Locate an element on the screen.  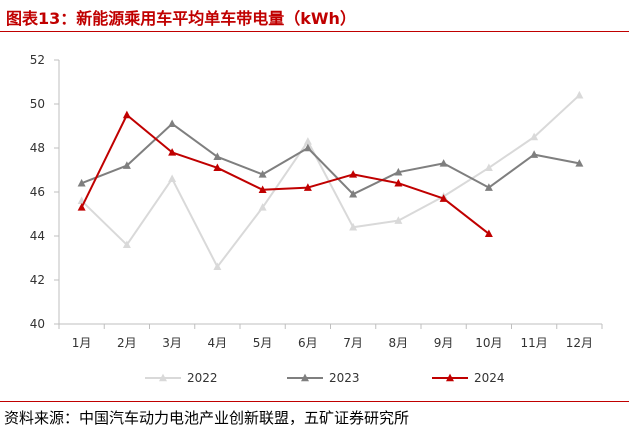
legend-label-2023: 2023 is located at coordinates (344, 378).